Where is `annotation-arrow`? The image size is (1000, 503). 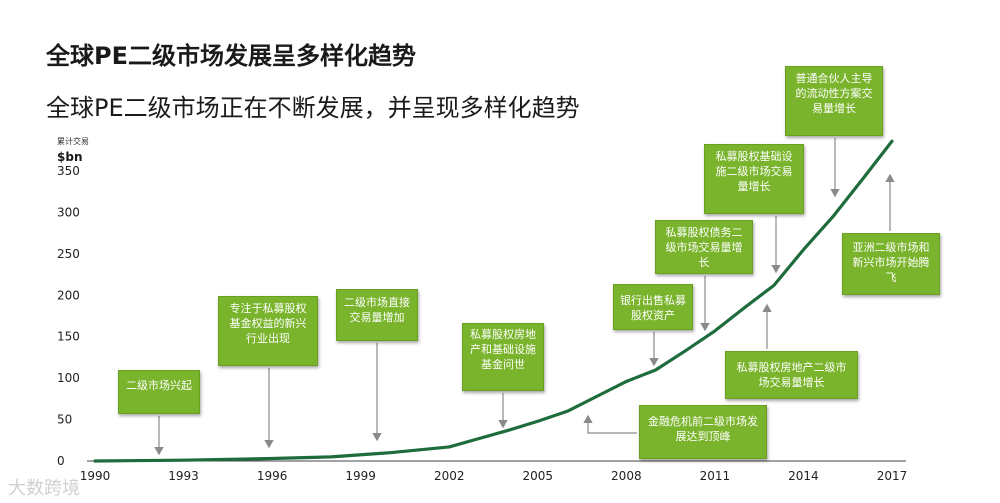
annotation-arrow is located at coordinates (610, 424).